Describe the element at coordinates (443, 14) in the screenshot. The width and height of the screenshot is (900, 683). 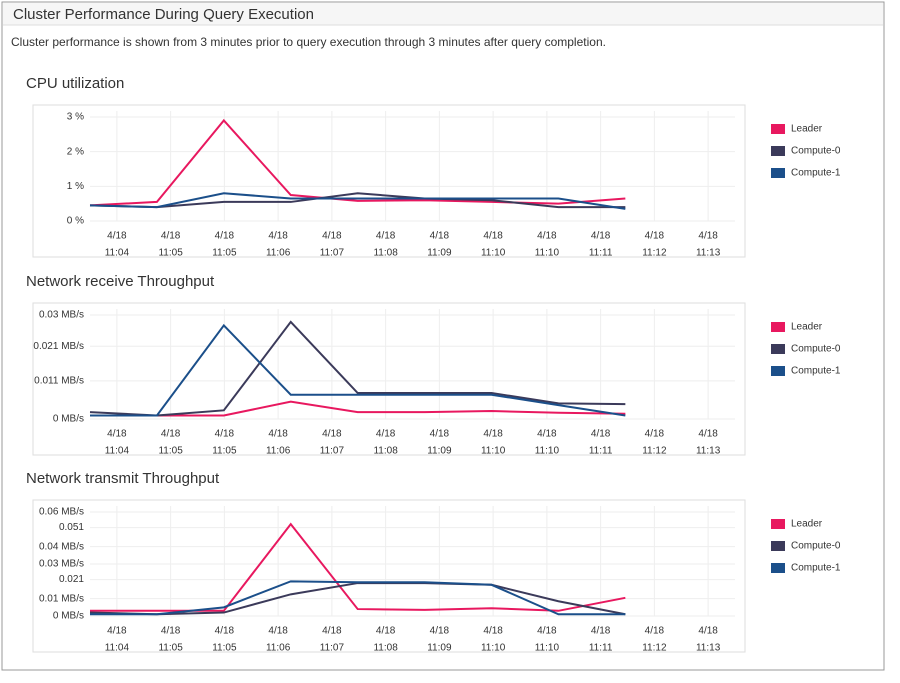
I see `header-bar` at that location.